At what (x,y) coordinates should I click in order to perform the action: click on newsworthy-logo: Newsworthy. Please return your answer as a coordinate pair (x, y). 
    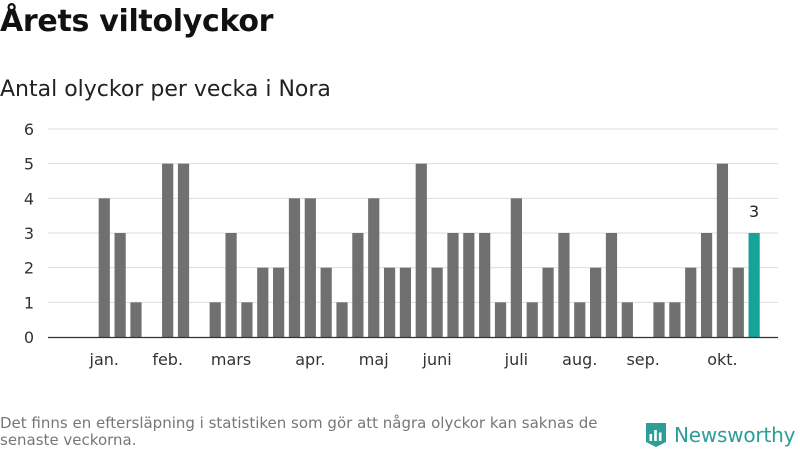
    Looking at the image, I should click on (719, 435).